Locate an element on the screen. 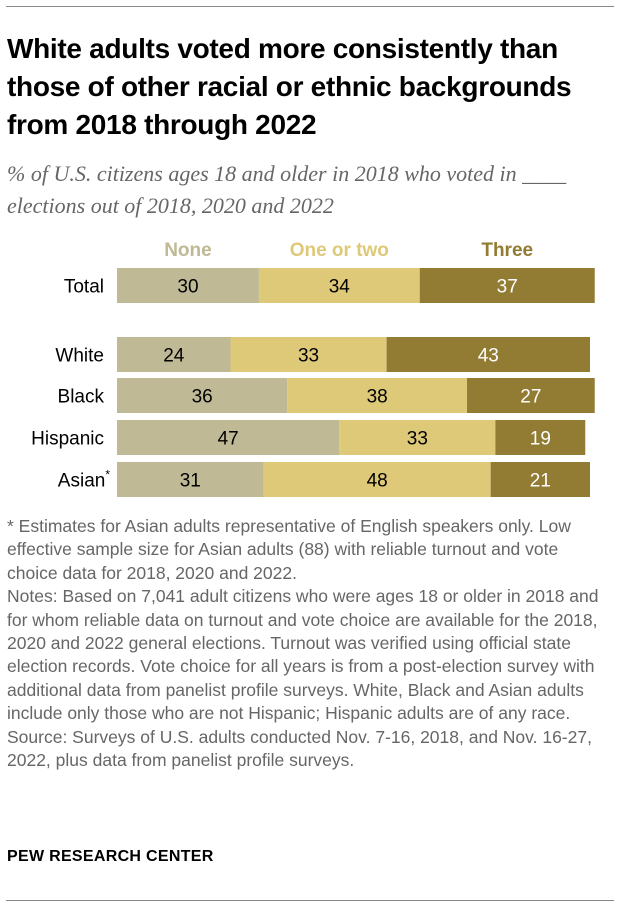 The image size is (620, 908). data-label: 43 is located at coordinates (488, 356).